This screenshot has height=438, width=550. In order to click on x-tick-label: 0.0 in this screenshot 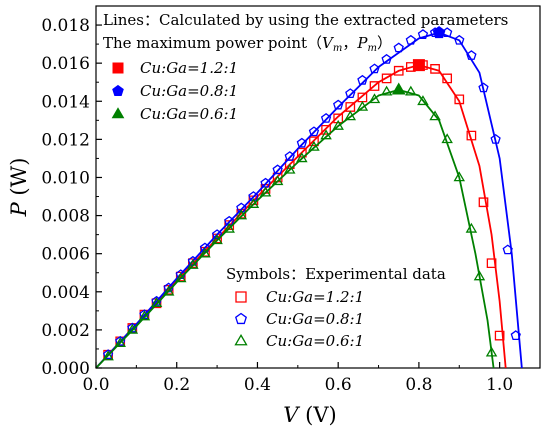, I will do `click(95, 385)`.